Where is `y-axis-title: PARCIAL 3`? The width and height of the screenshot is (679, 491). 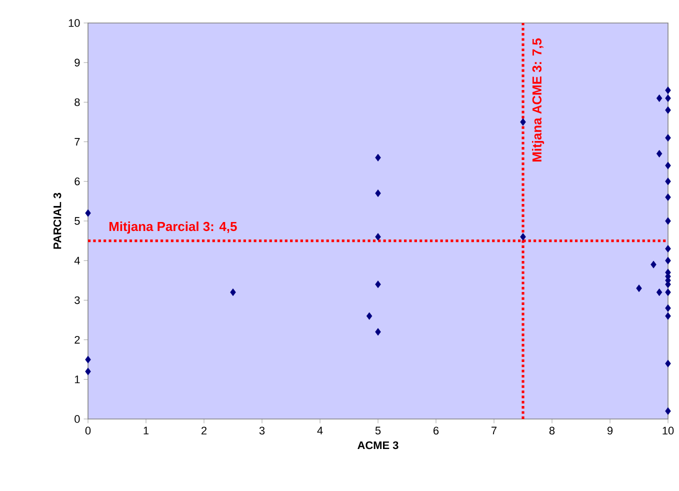
y-axis-title: PARCIAL 3 is located at coordinates (57, 220).